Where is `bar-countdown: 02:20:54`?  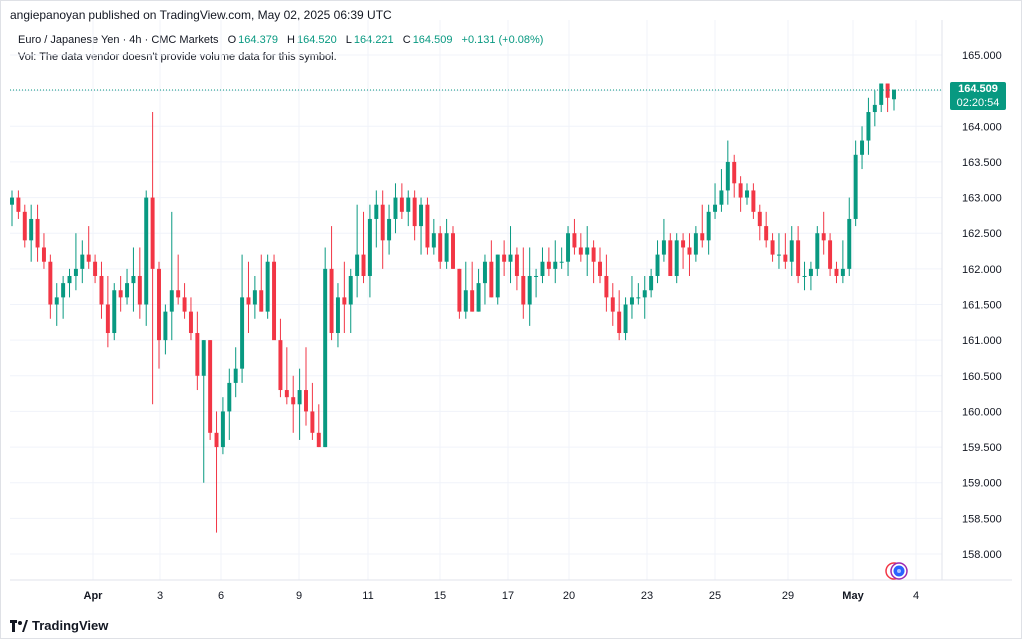 bar-countdown: 02:20:54 is located at coordinates (978, 103).